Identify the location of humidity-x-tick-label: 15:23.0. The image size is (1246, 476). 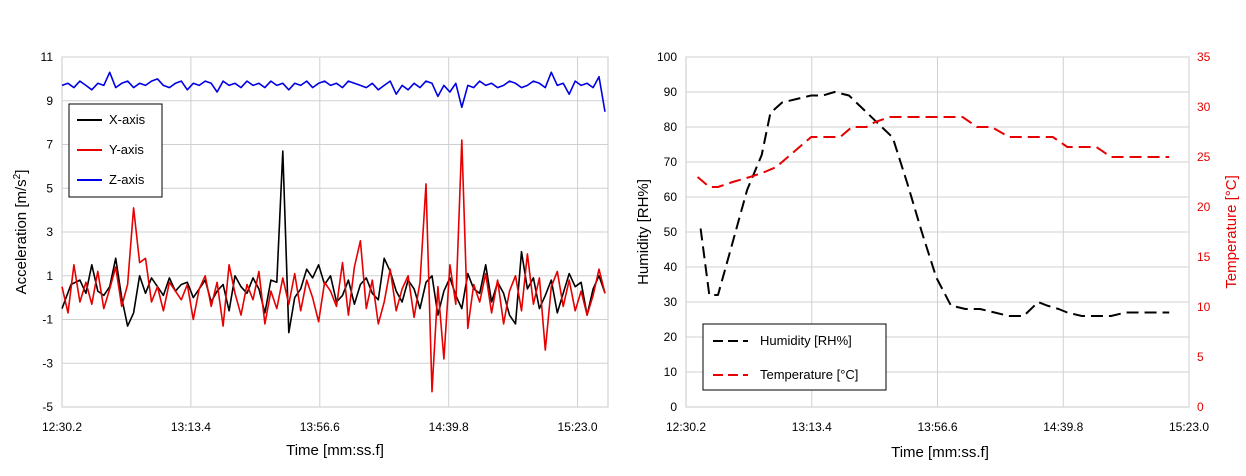
(1189, 427).